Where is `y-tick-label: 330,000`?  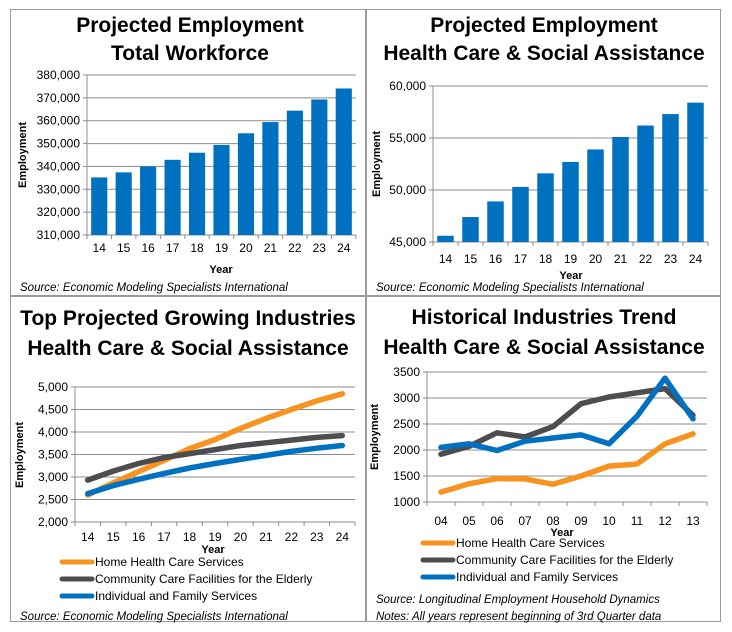
y-tick-label: 330,000 is located at coordinates (59, 189).